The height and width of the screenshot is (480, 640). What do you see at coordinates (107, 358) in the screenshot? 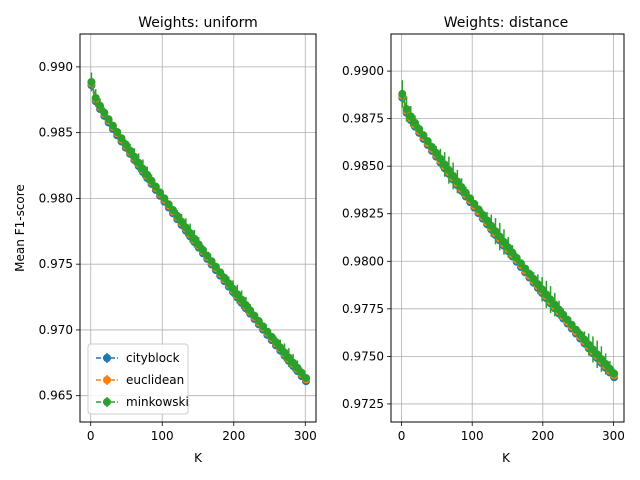
I see `legend-marker-cityblock` at bounding box center [107, 358].